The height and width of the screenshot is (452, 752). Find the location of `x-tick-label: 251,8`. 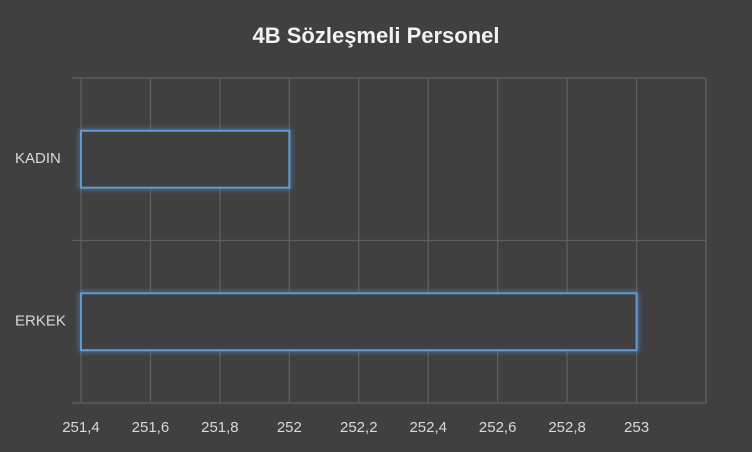

x-tick-label: 251,8 is located at coordinates (220, 427).